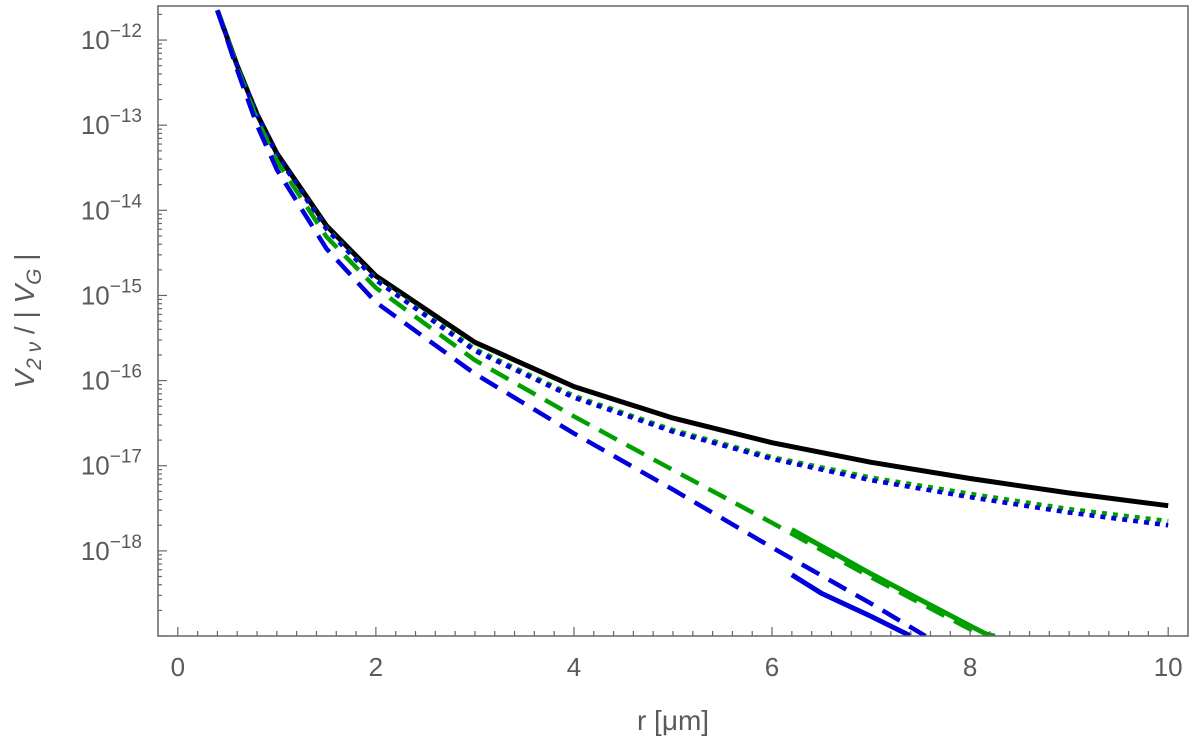 Image resolution: width=1200 pixels, height=740 pixels. What do you see at coordinates (376, 667) in the screenshot?
I see `x-tick-label: 2` at bounding box center [376, 667].